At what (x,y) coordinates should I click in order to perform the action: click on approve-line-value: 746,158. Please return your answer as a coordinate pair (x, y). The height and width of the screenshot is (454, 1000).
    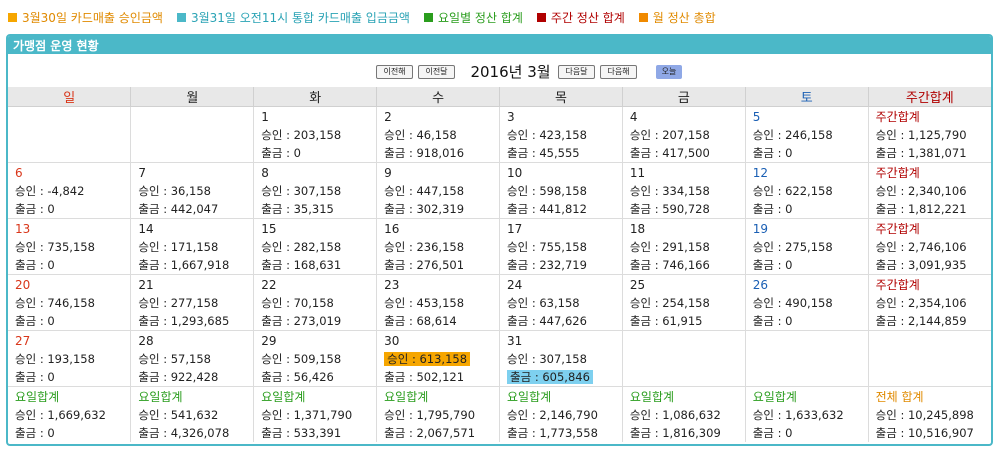
    Looking at the image, I should click on (71, 303).